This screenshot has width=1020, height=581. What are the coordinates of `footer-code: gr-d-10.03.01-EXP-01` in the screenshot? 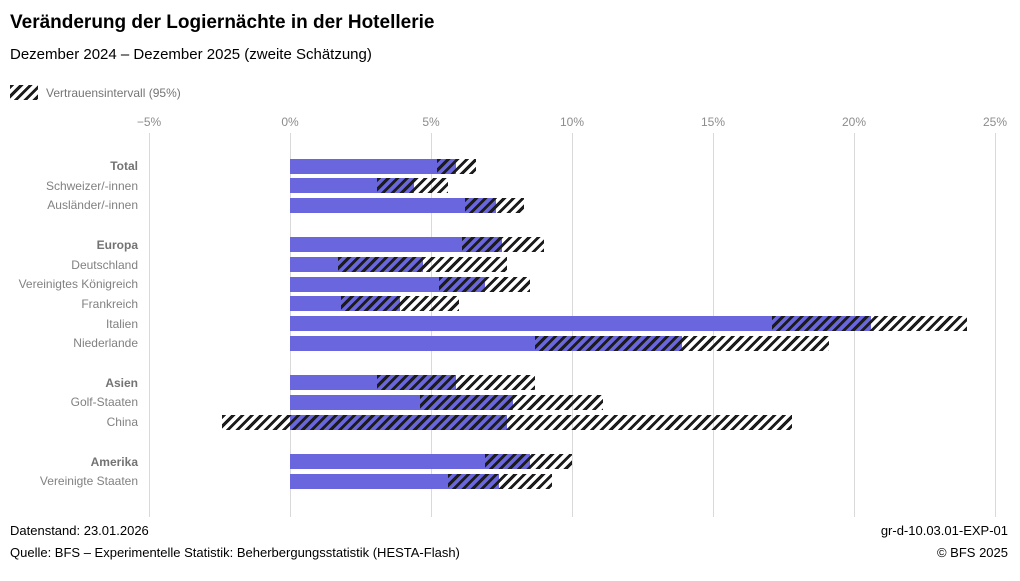 It's located at (944, 530).